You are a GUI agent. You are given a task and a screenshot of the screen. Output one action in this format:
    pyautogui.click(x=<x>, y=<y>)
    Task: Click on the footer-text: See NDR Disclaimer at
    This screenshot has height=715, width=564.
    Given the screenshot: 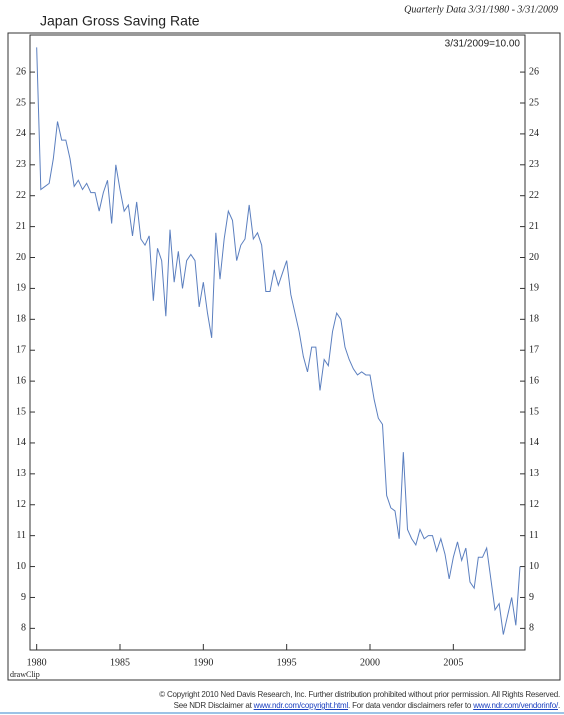 What is the action you would take?
    pyautogui.click(x=213, y=705)
    